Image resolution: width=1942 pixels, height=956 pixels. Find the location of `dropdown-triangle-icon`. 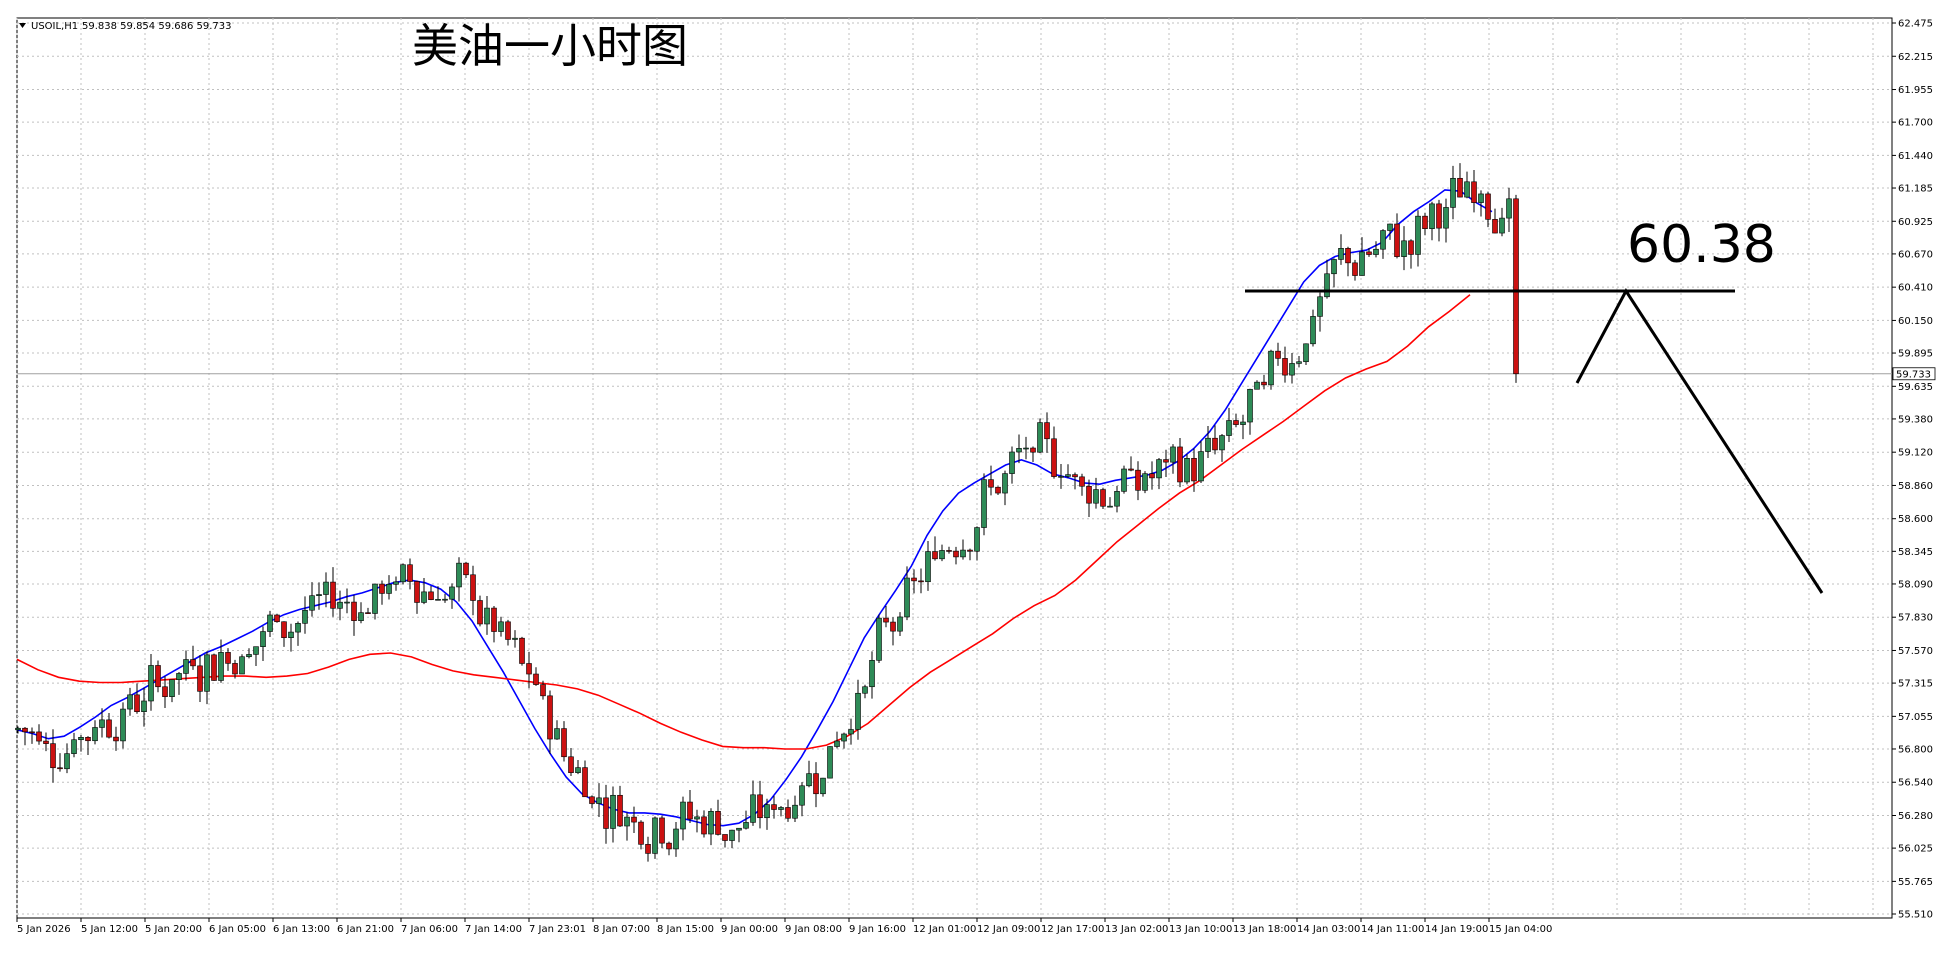

dropdown-triangle-icon is located at coordinates (22, 25).